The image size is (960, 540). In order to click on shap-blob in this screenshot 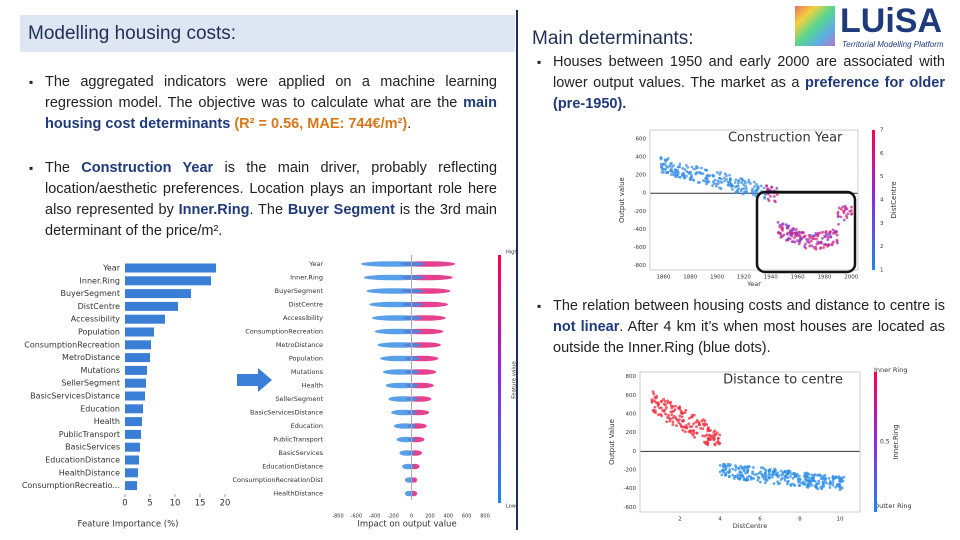, I will do `click(417, 426)`.